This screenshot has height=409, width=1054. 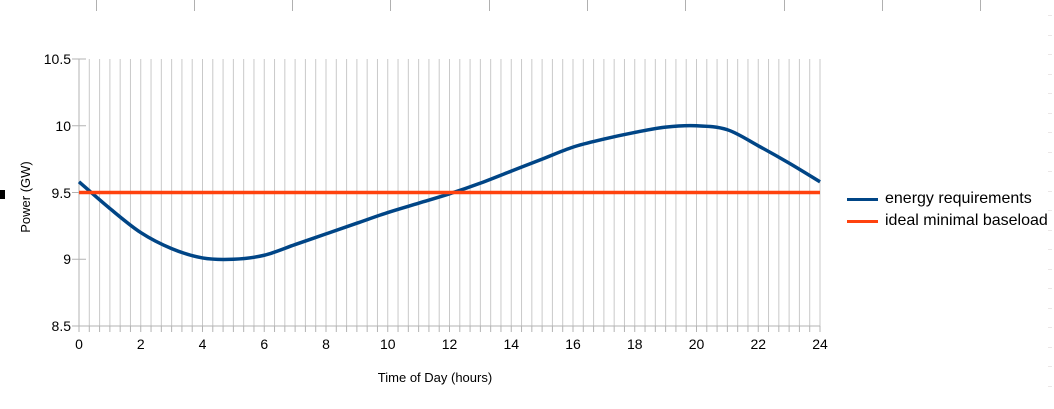 What do you see at coordinates (25, 197) in the screenshot?
I see `y-axis-title: Power (GW)` at bounding box center [25, 197].